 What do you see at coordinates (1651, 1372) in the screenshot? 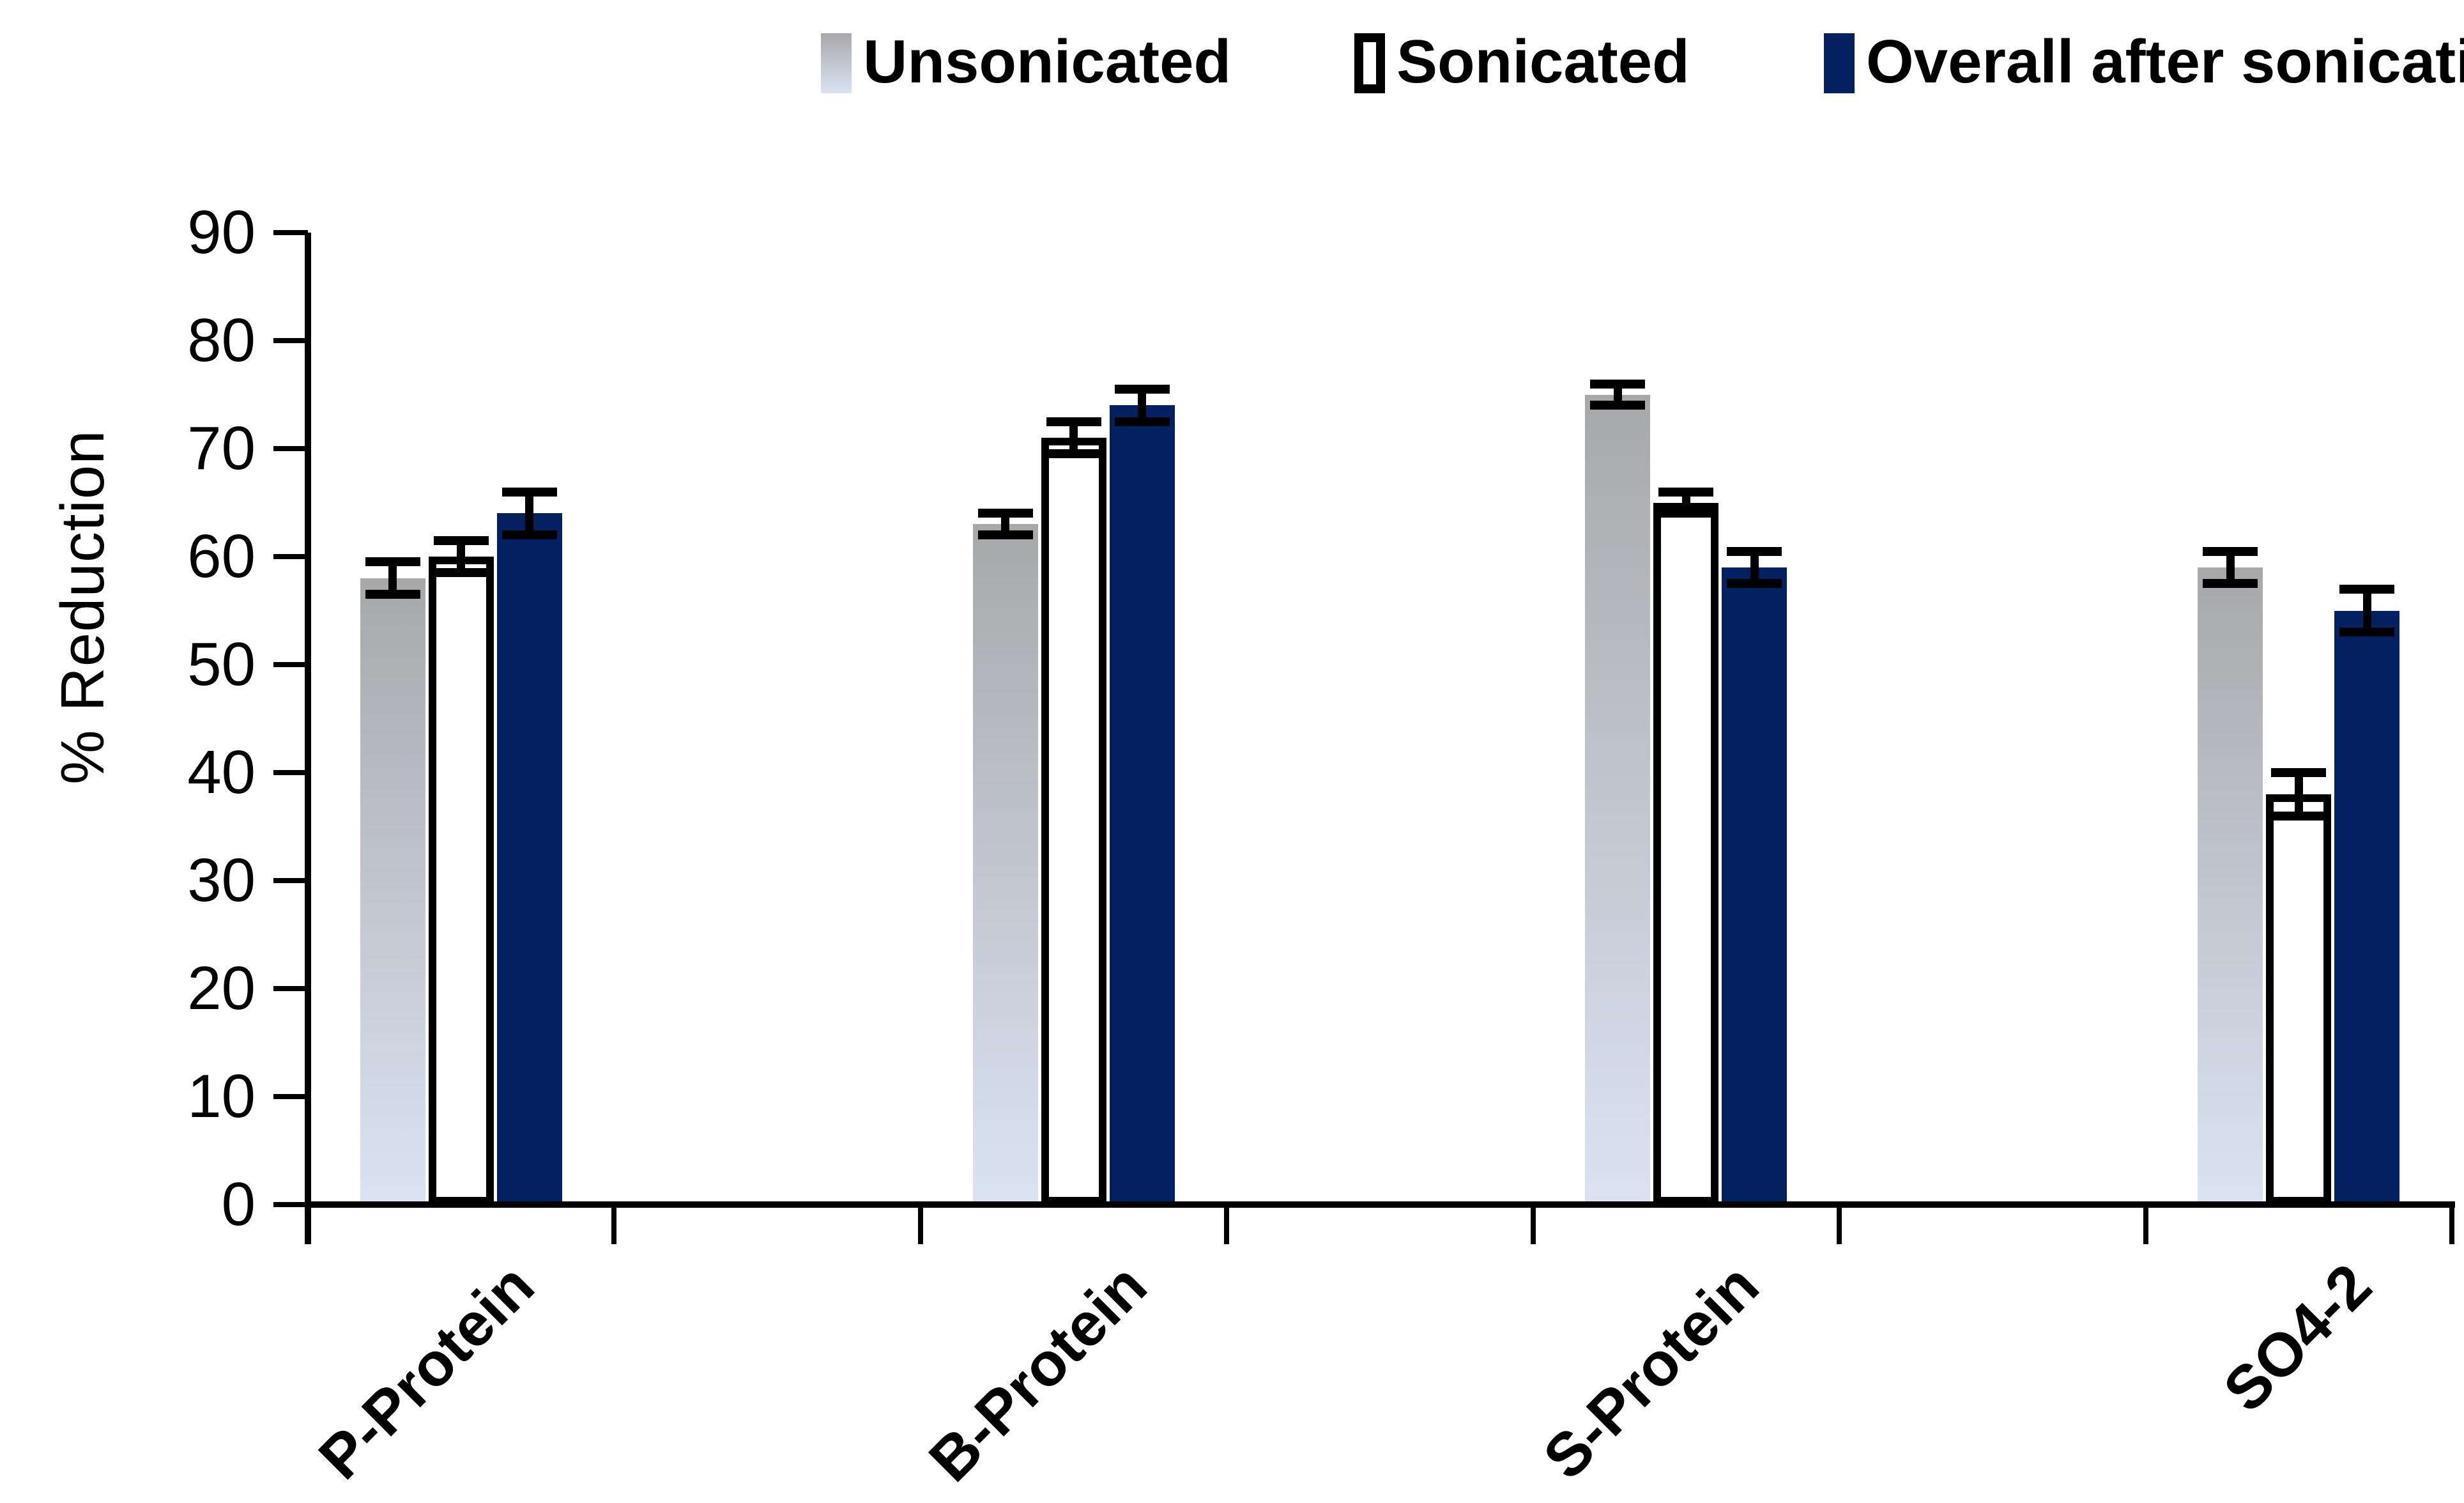
I see `x-category-label: S-Protein` at bounding box center [1651, 1372].